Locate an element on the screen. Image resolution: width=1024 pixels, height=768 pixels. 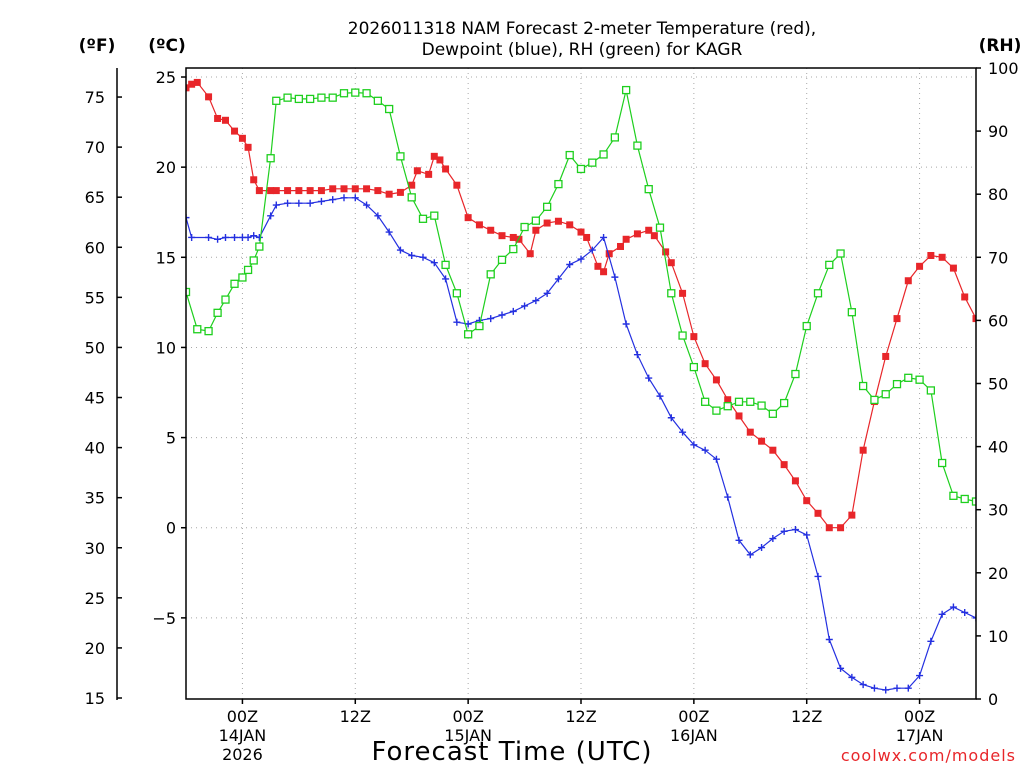
rh-tick-label: 0 is located at coordinates (993, 699).